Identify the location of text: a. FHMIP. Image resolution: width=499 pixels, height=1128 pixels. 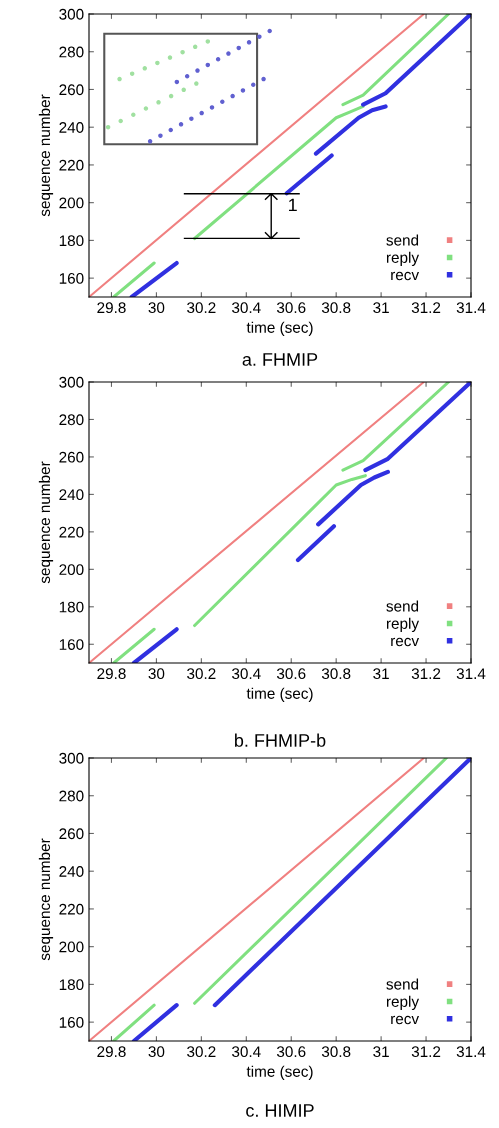
(280, 359).